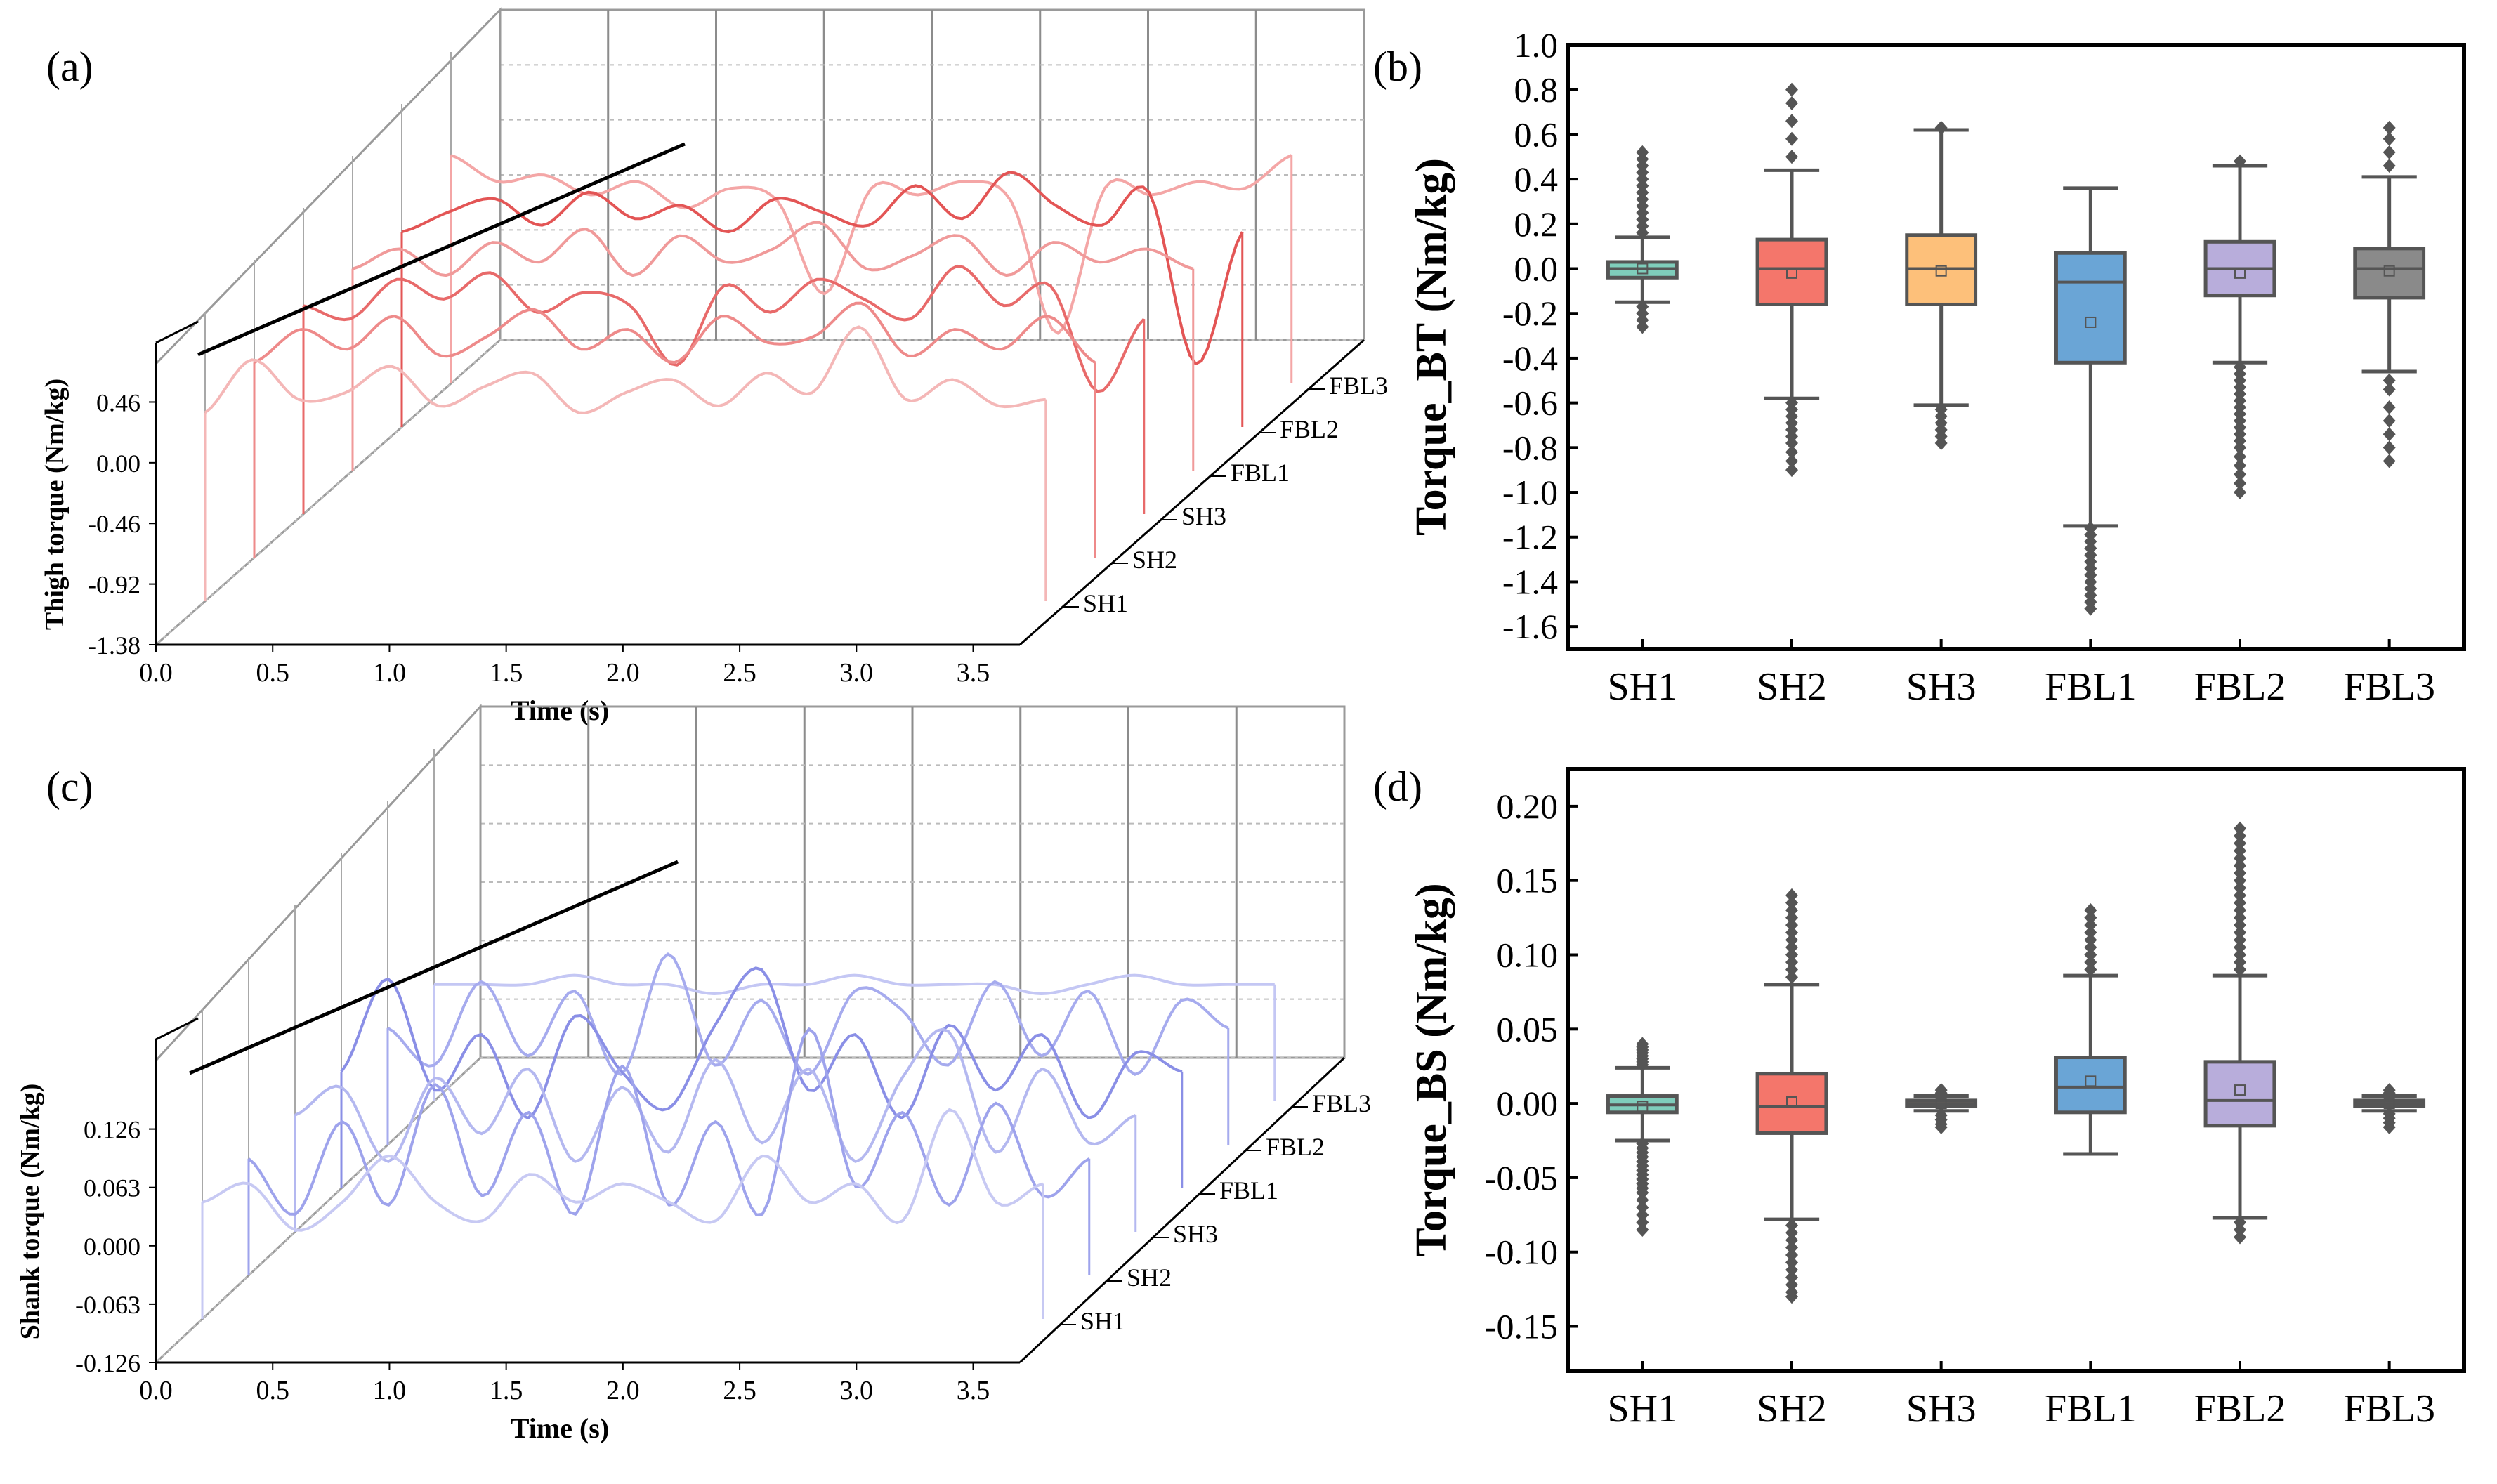 The width and height of the screenshot is (2497, 1484). Describe the element at coordinates (177, 332) in the screenshot. I see `y-axis-top` at that location.